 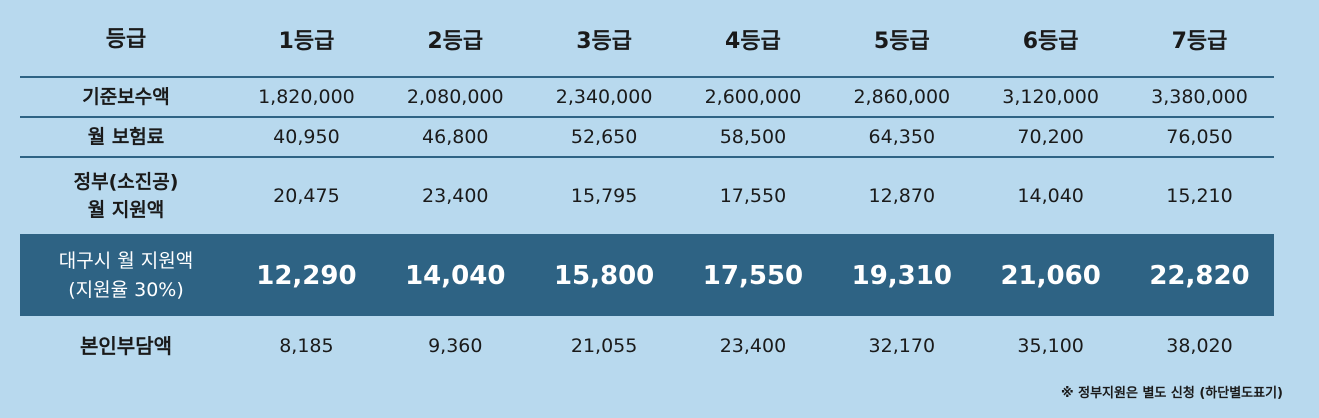 What do you see at coordinates (126, 196) in the screenshot?
I see `row-label-gov-support: 정부(소진공) 월 지원액` at bounding box center [126, 196].